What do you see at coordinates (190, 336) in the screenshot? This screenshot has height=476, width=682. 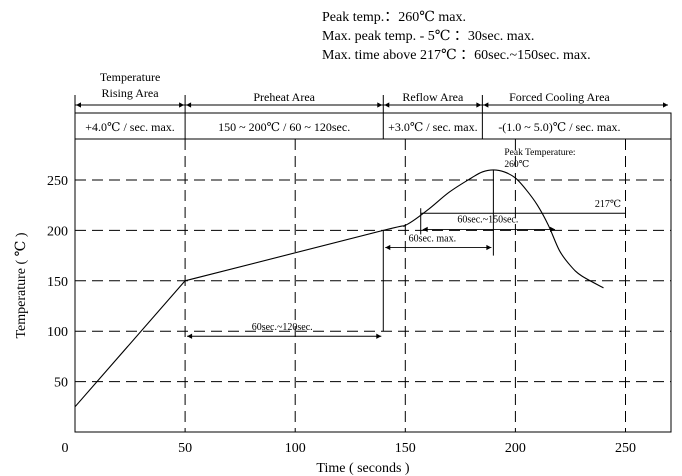 I see `preheat-duration-arrow-arrow-left` at bounding box center [190, 336].